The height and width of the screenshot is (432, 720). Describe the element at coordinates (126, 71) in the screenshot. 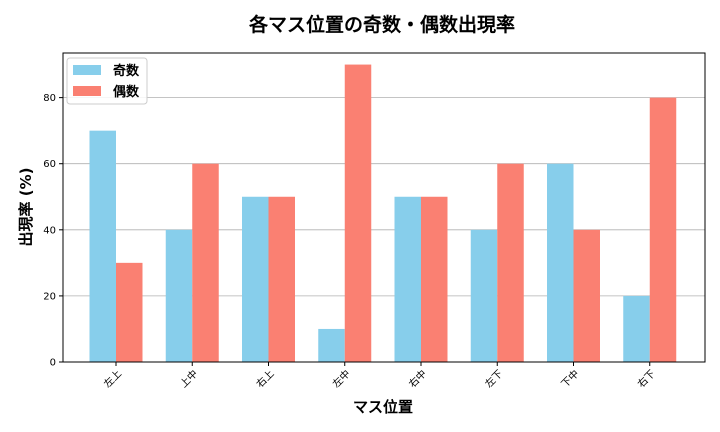

I see `legend-label-odd: 奇数` at that location.